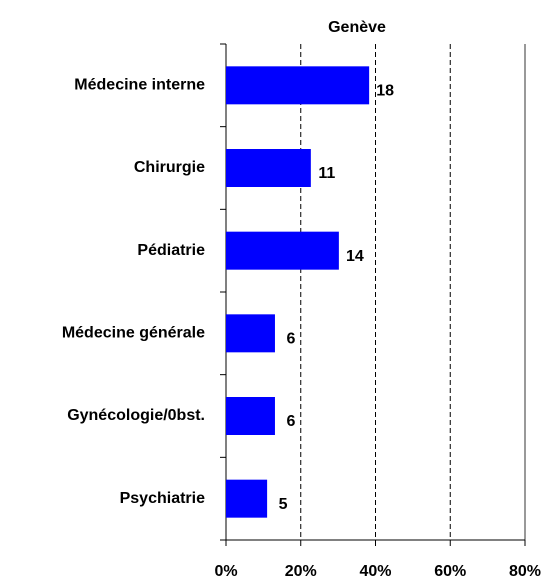 Image resolution: width=550 pixels, height=583 pixels. I want to click on y-tick-label: Psychiatrie, so click(162, 498).